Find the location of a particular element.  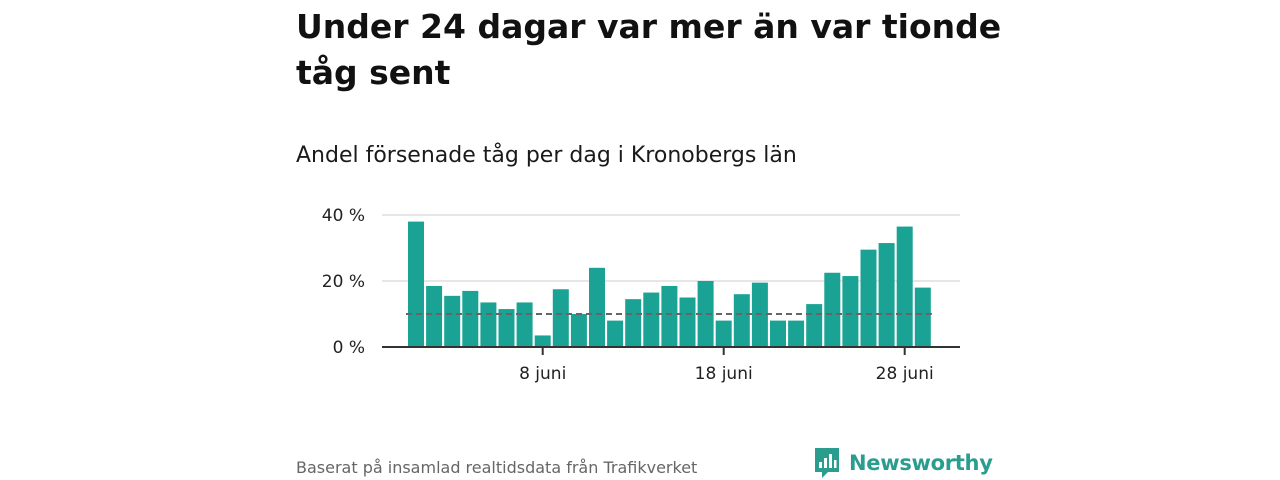

x-axis-ticks: 8 juni 18 juni 28 juni is located at coordinates (726, 365).